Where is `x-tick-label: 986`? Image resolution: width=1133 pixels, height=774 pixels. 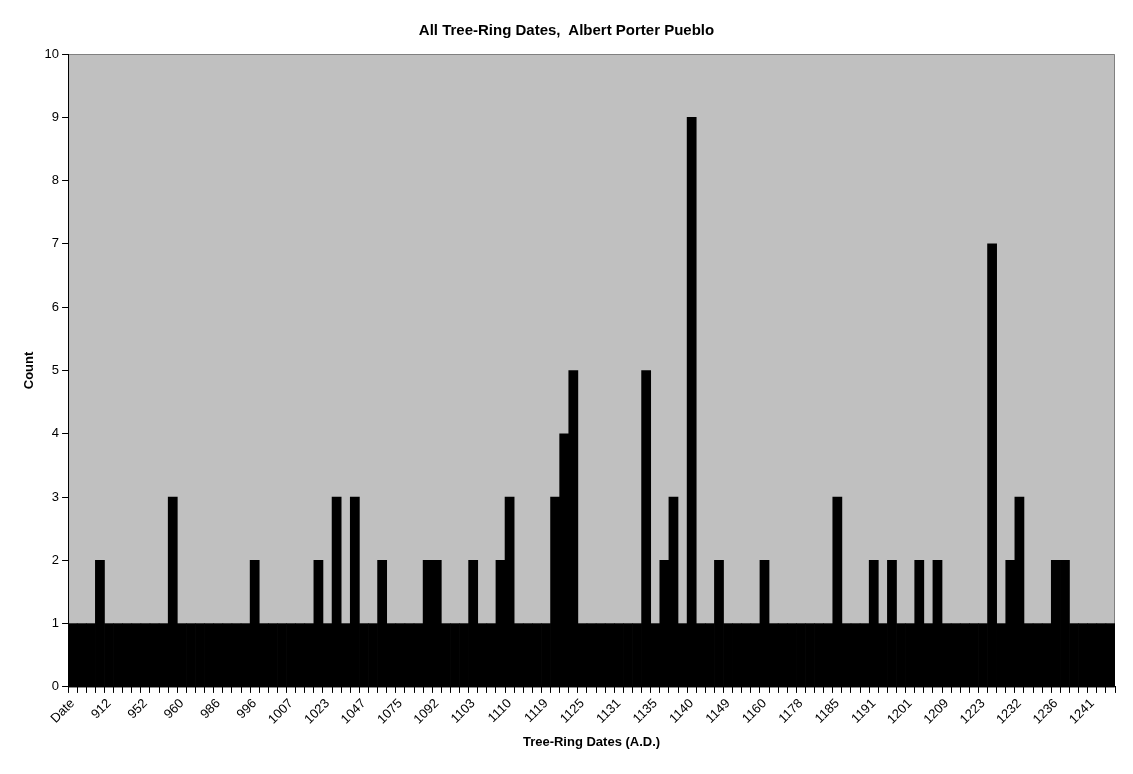 x-tick-label: 986 is located at coordinates (209, 708).